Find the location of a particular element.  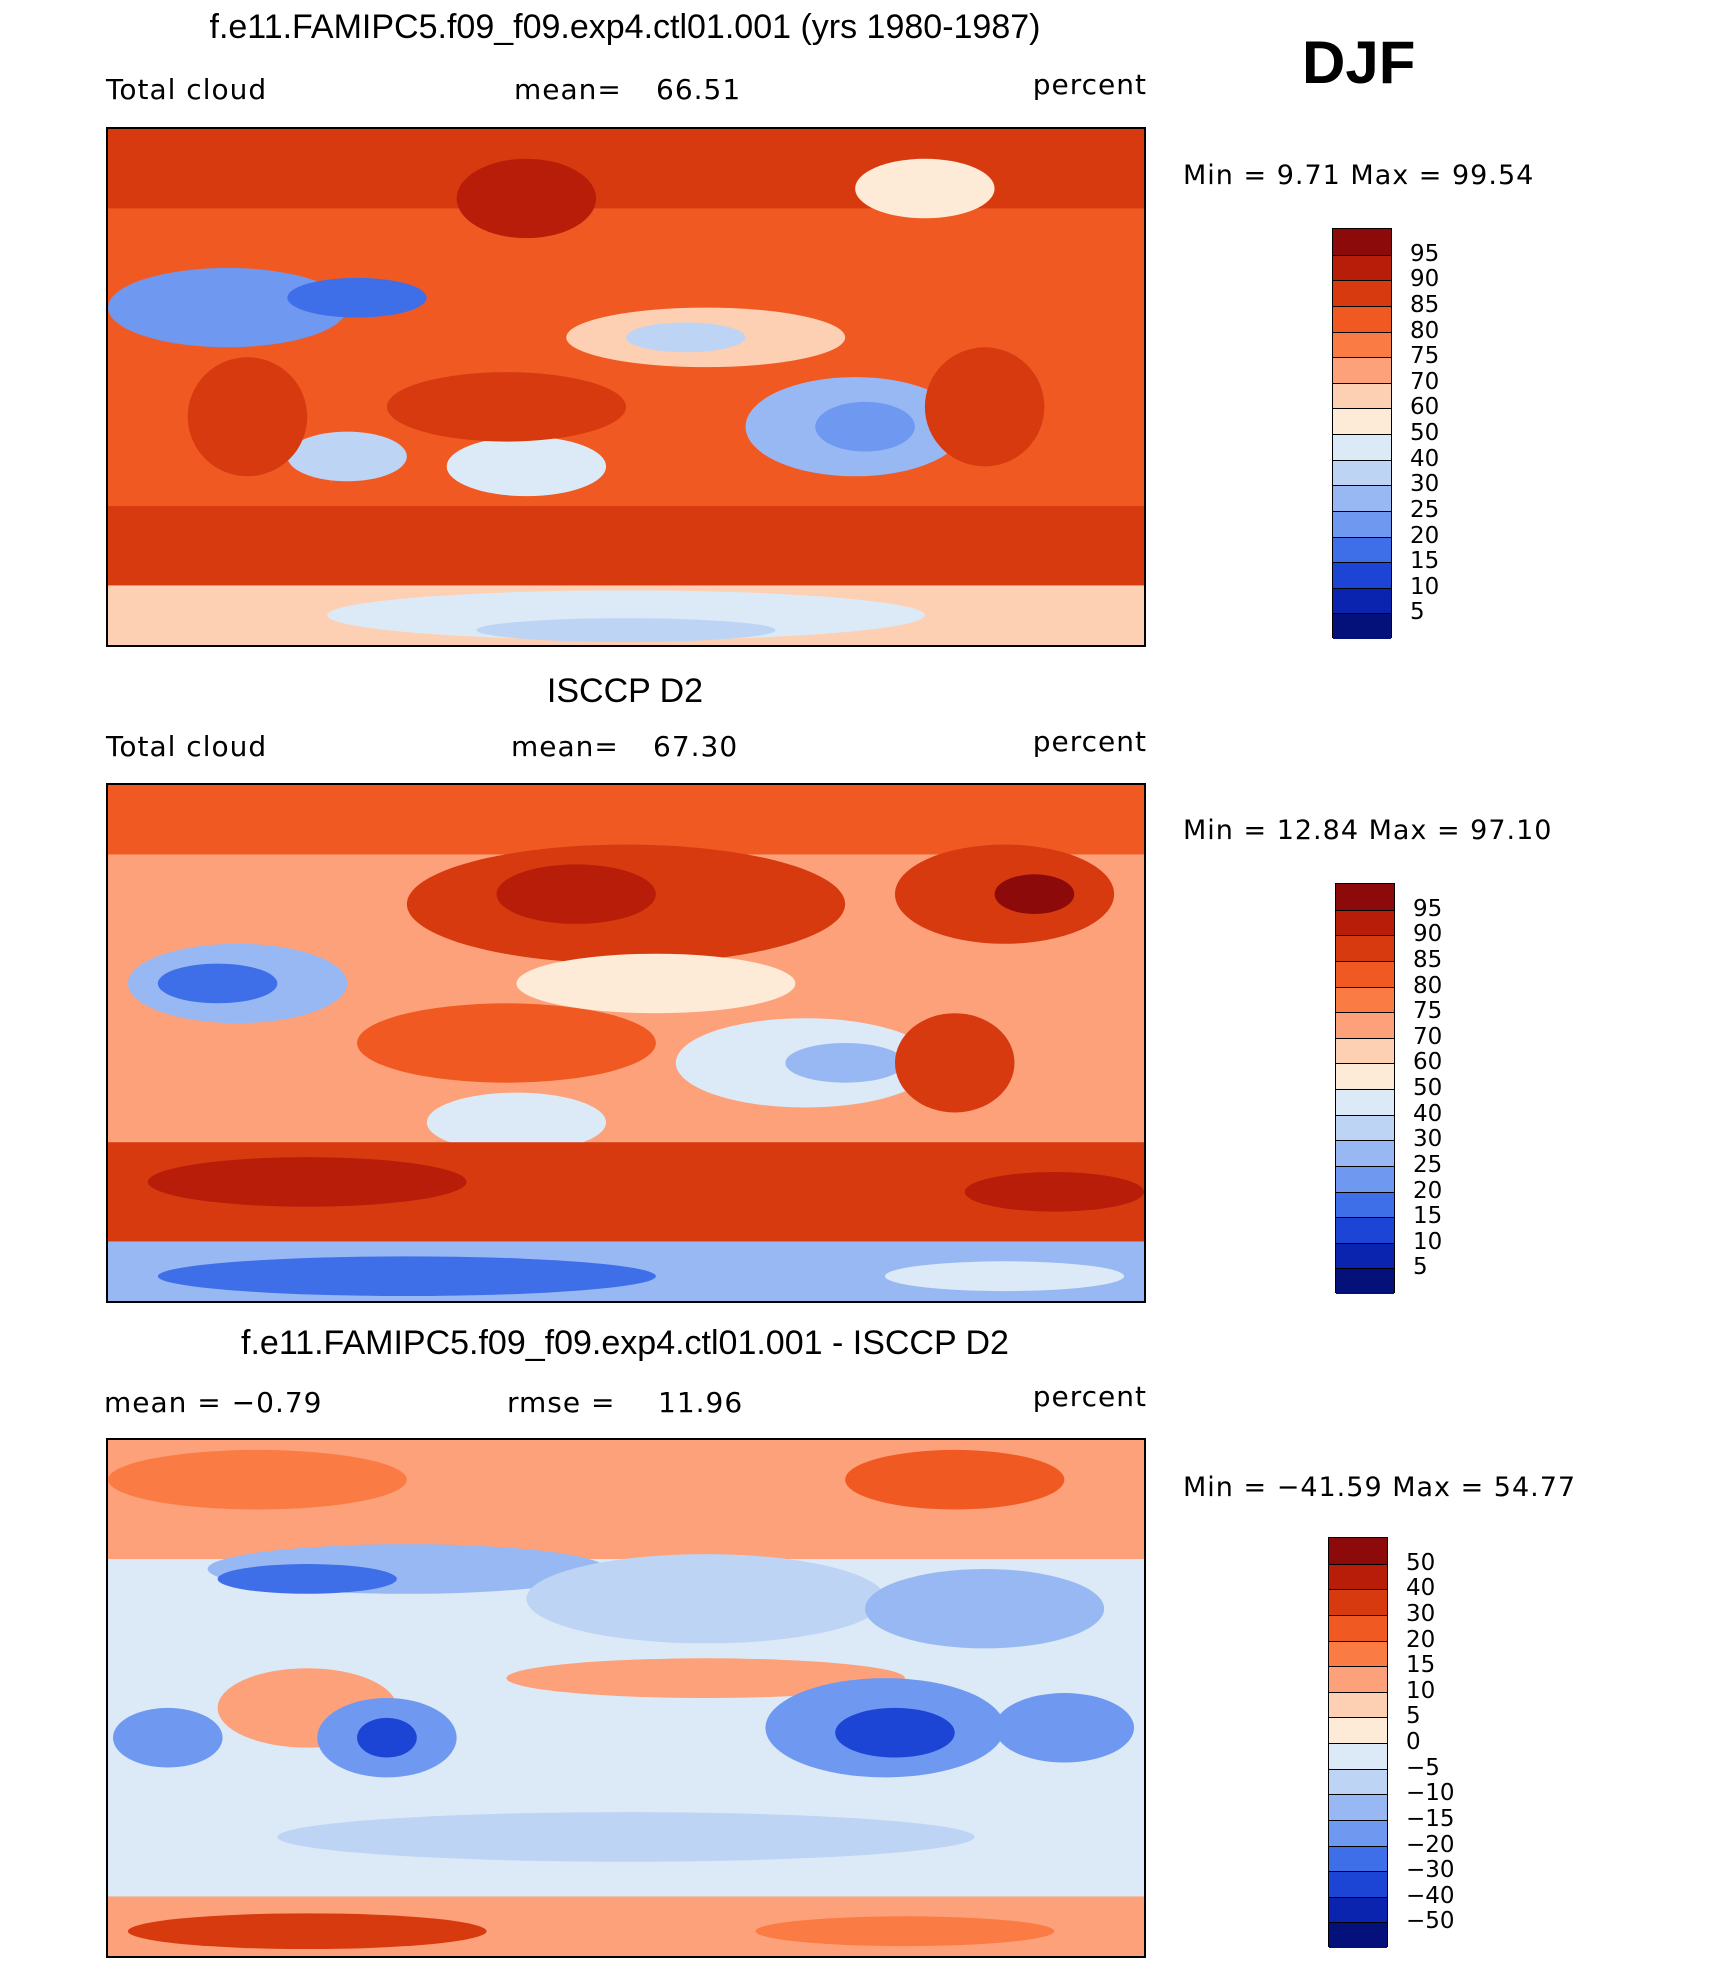

panel2-minmax: Min = 12.84 Max = 97.10 is located at coordinates (1368, 830).